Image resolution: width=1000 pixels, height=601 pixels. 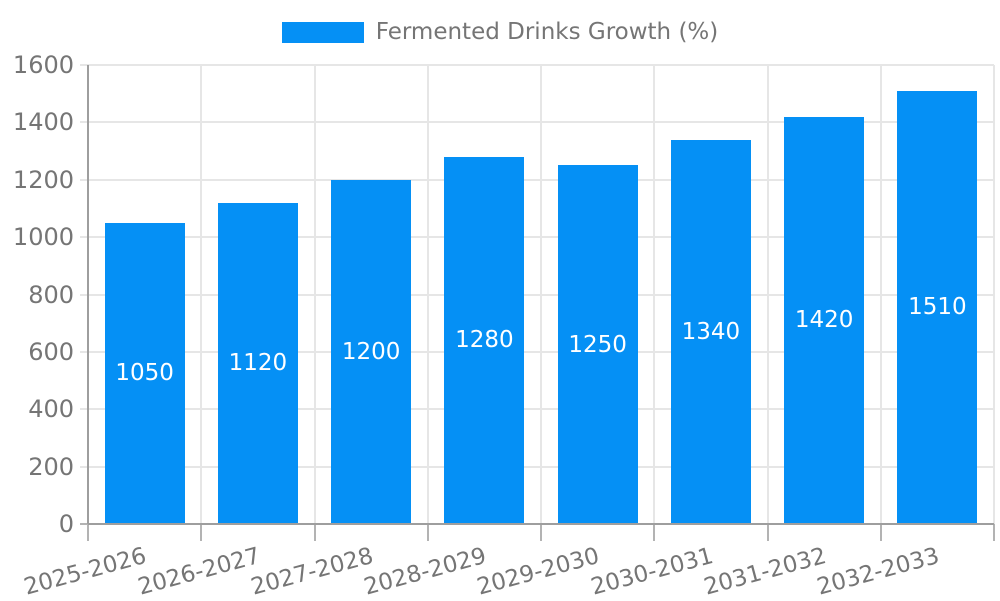 I want to click on bar-value-label: 1510, so click(x=937, y=307).